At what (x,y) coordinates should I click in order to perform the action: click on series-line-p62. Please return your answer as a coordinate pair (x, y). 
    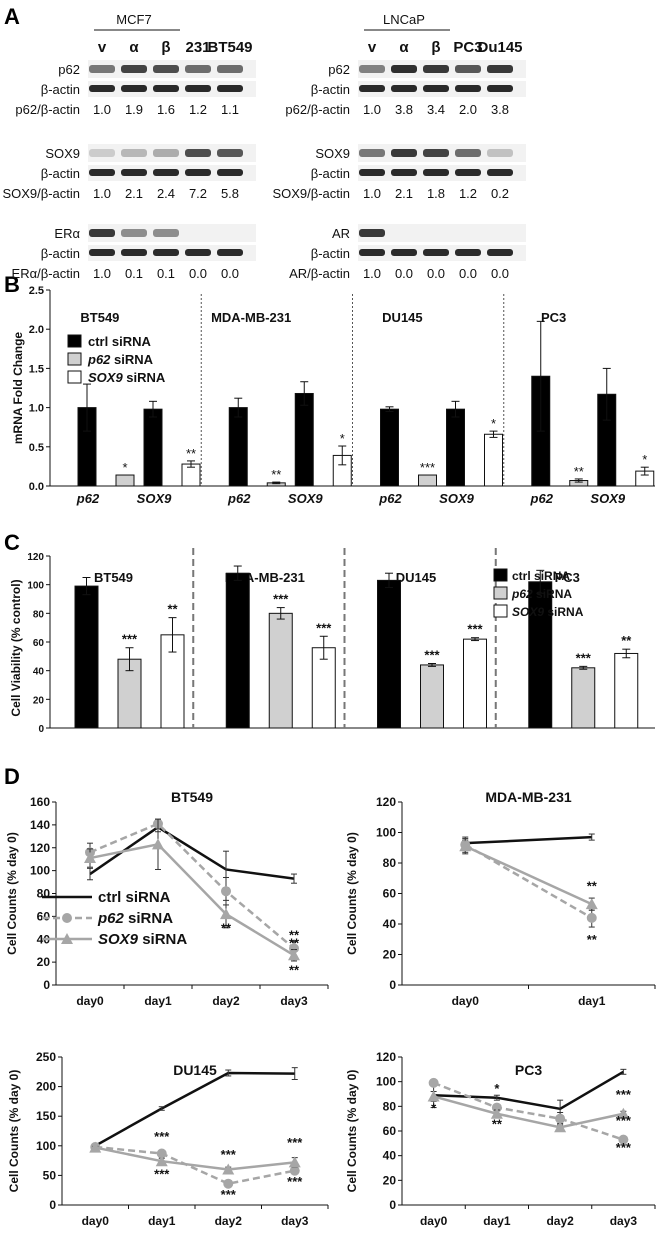
    Looking at the image, I should click on (195, 1165).